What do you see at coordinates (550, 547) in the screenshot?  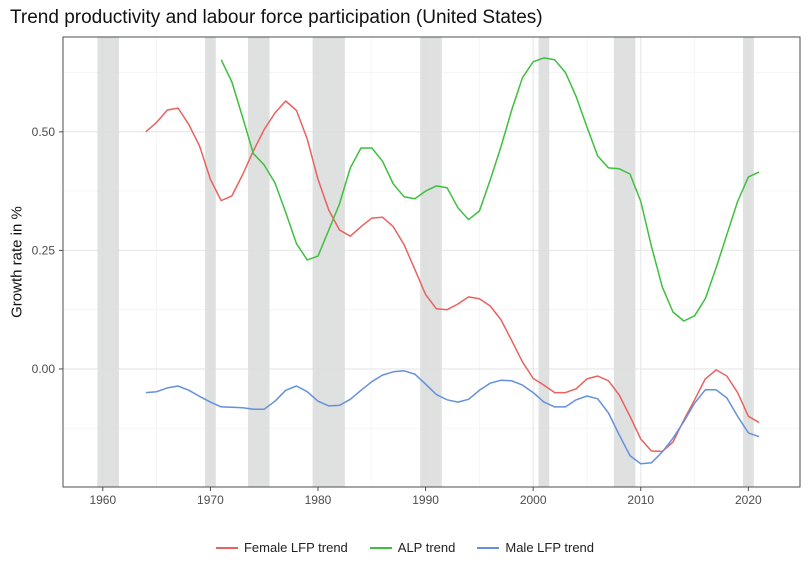 I see `legend-label: Male LFP trend` at bounding box center [550, 547].